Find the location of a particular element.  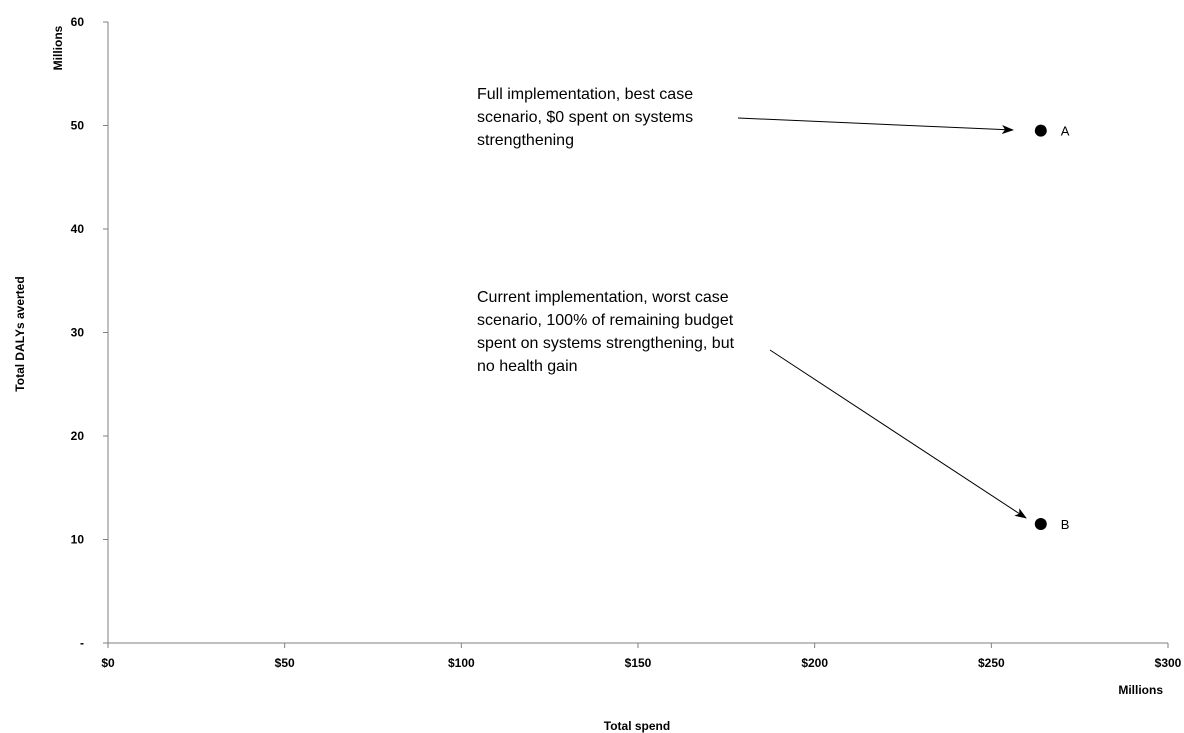

data-point-b is located at coordinates (1040, 523).